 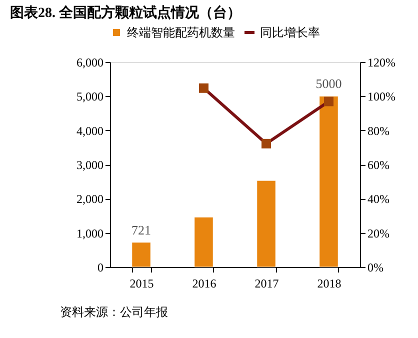 What do you see at coordinates (90, 165) in the screenshot?
I see `y-tick-label: 3,000` at bounding box center [90, 165].